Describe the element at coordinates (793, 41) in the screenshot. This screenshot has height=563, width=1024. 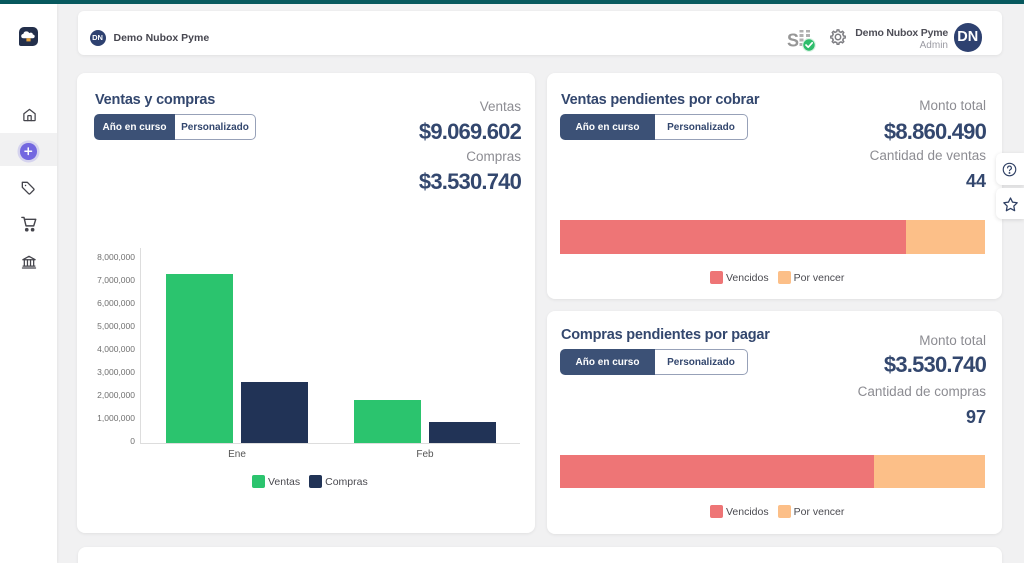
I see `svg-text: S` at that location.